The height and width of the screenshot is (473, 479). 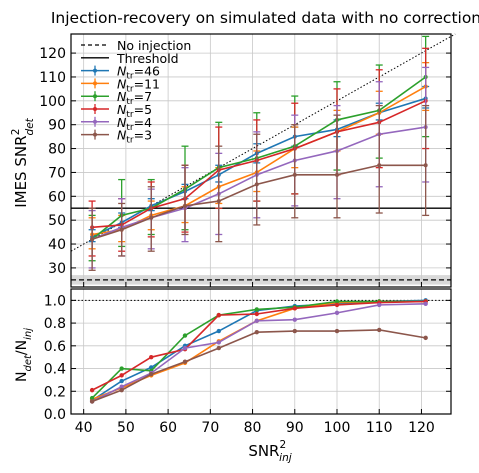 I want to click on x-label-sup: 2, so click(x=282, y=445).